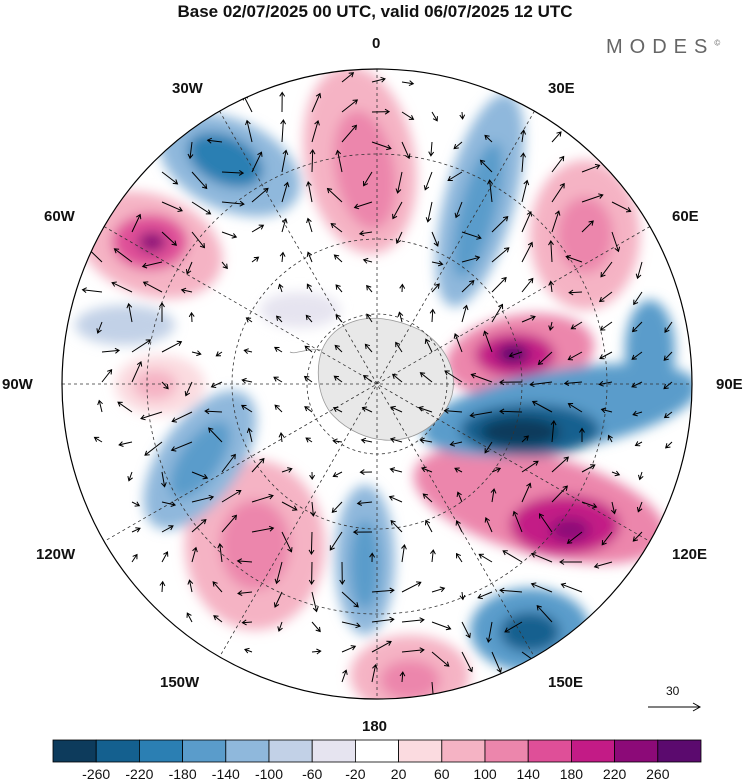 Image resolution: width=750 pixels, height=783 pixels. Describe the element at coordinates (614, 774) in the screenshot. I see `colorbar-label: 220` at that location.